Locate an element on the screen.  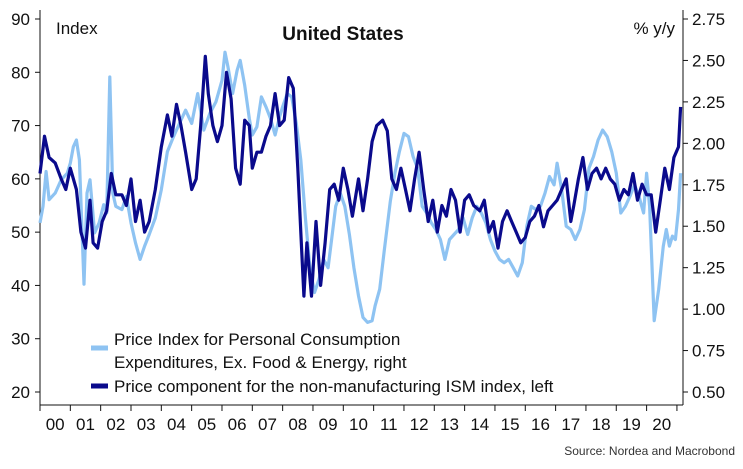
left-tick-label: 60 is located at coordinates (20, 179).